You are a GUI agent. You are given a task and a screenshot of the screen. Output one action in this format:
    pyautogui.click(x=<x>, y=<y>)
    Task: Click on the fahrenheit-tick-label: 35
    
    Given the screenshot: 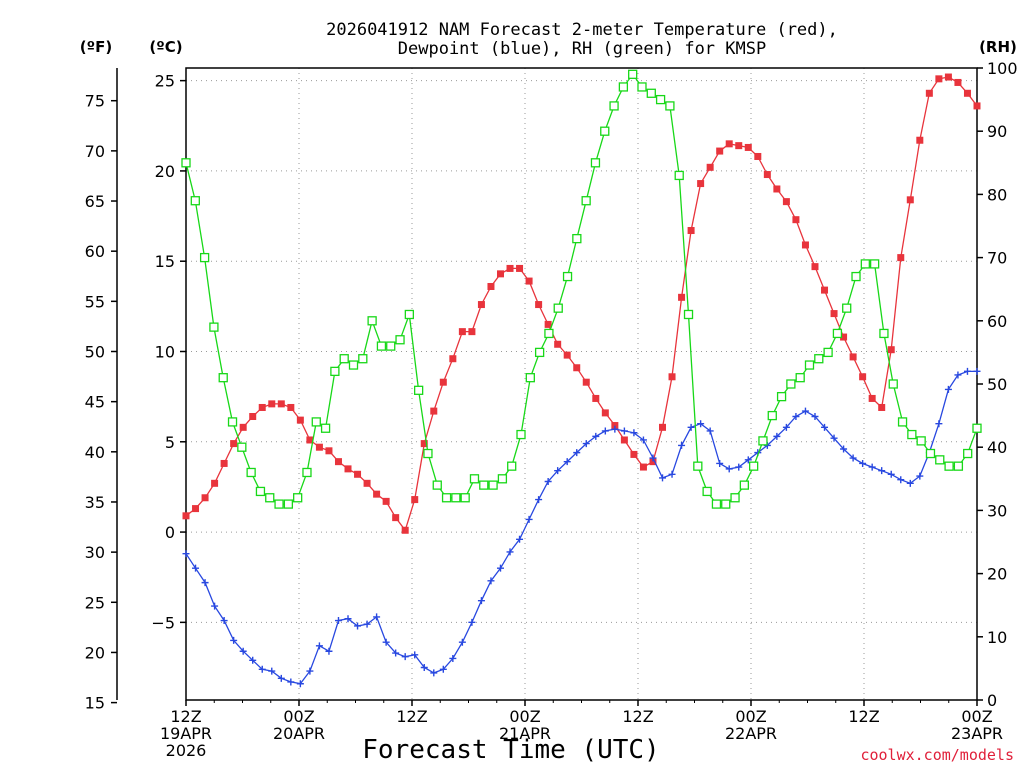 What is the action you would take?
    pyautogui.click(x=95, y=502)
    